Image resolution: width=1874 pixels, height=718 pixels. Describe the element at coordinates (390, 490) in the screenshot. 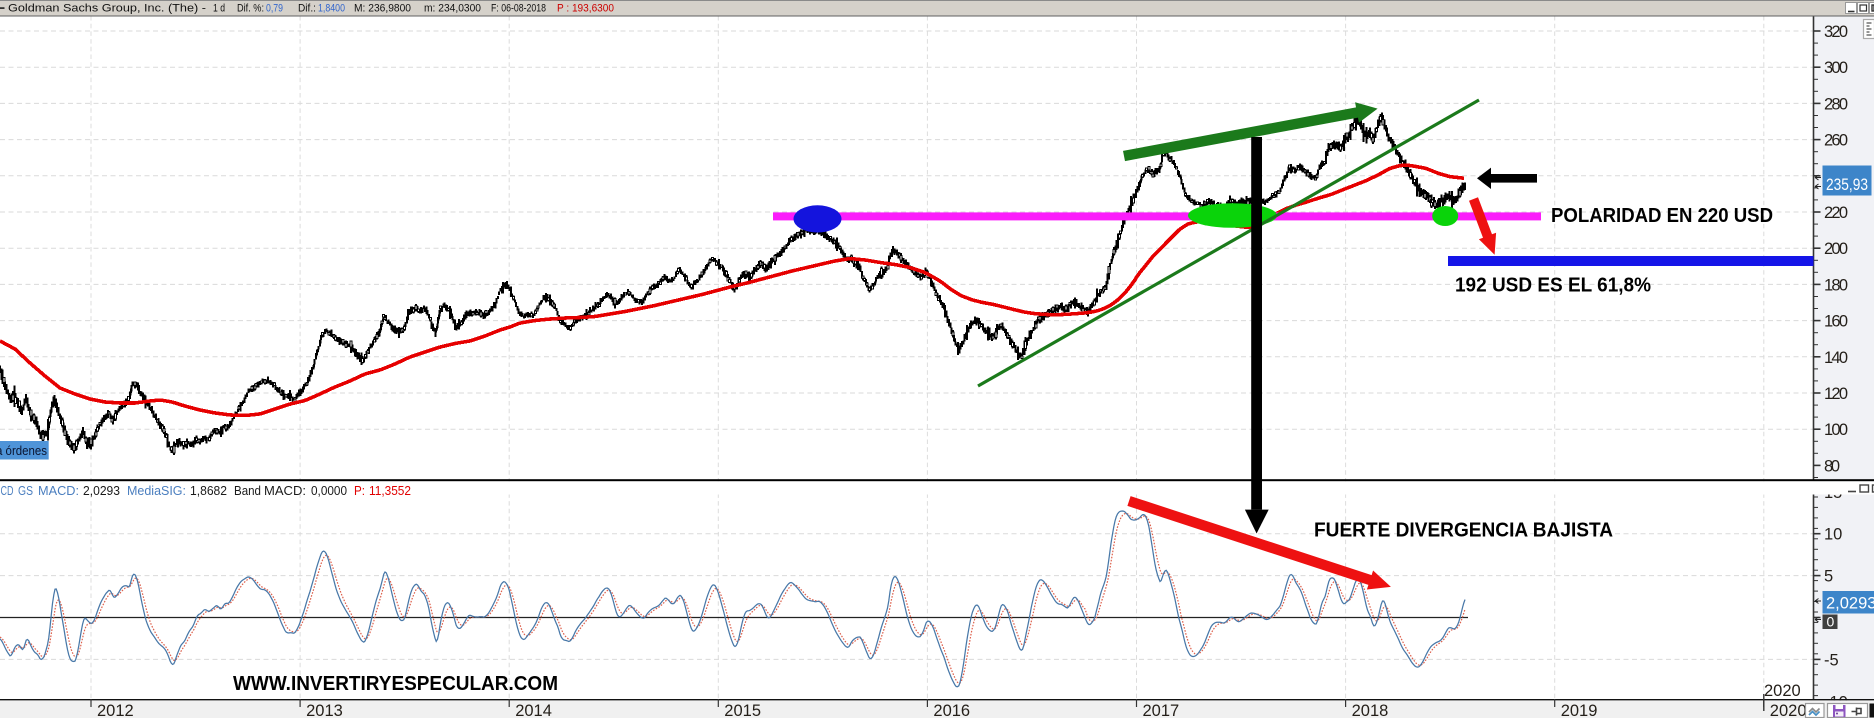

I see `svg-text: 11,3552` at that location.